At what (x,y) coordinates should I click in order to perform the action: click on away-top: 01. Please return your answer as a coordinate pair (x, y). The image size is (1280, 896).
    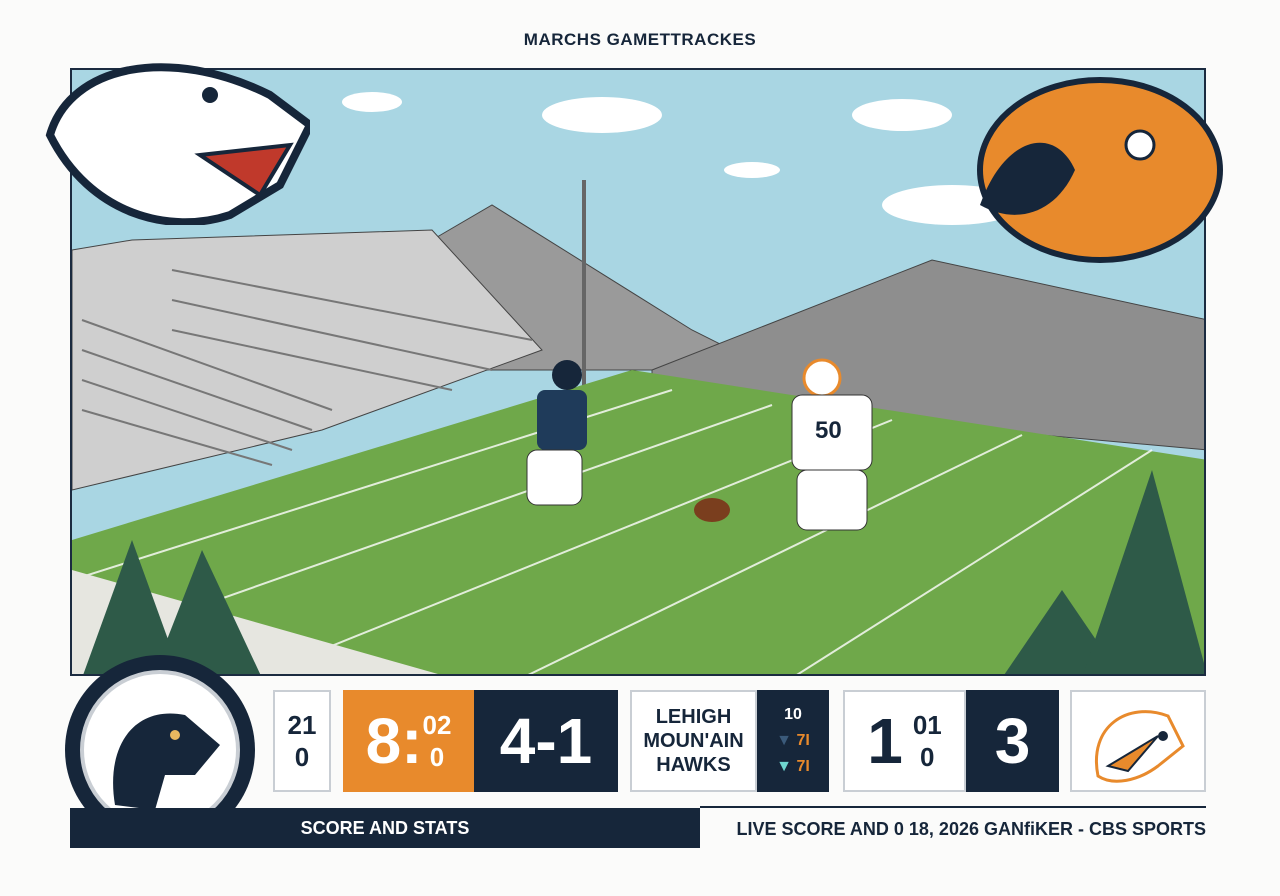
    Looking at the image, I should click on (927, 725).